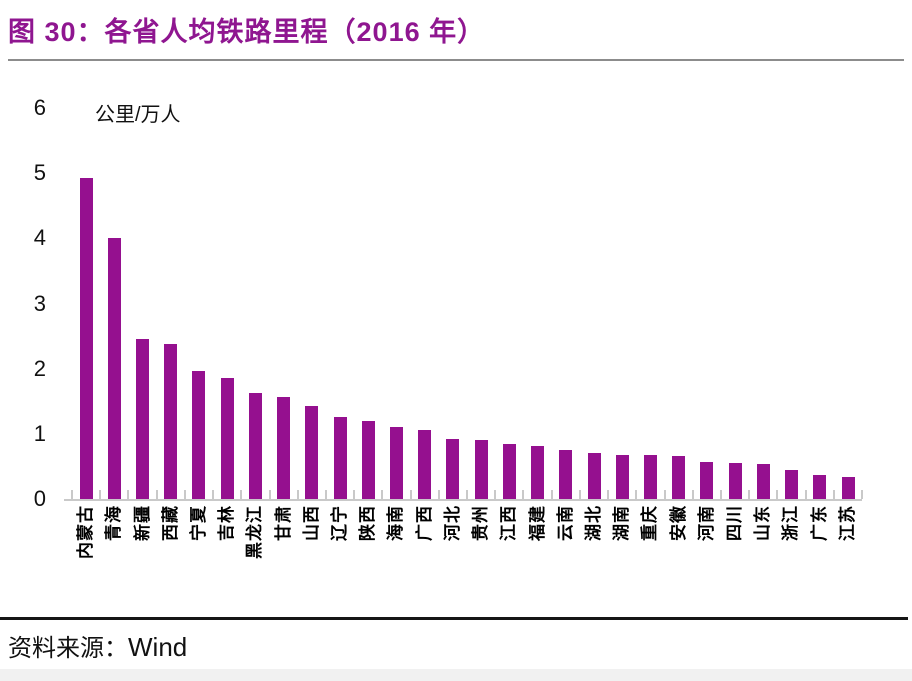 This screenshot has width=912, height=681. What do you see at coordinates (424, 523) in the screenshot?
I see `x-axis-label: 广西` at bounding box center [424, 523].